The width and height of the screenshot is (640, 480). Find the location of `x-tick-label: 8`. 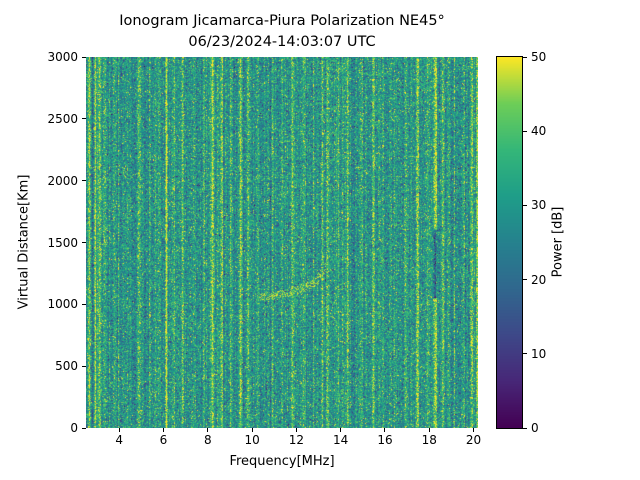

x-tick-label: 8 is located at coordinates (207, 440).